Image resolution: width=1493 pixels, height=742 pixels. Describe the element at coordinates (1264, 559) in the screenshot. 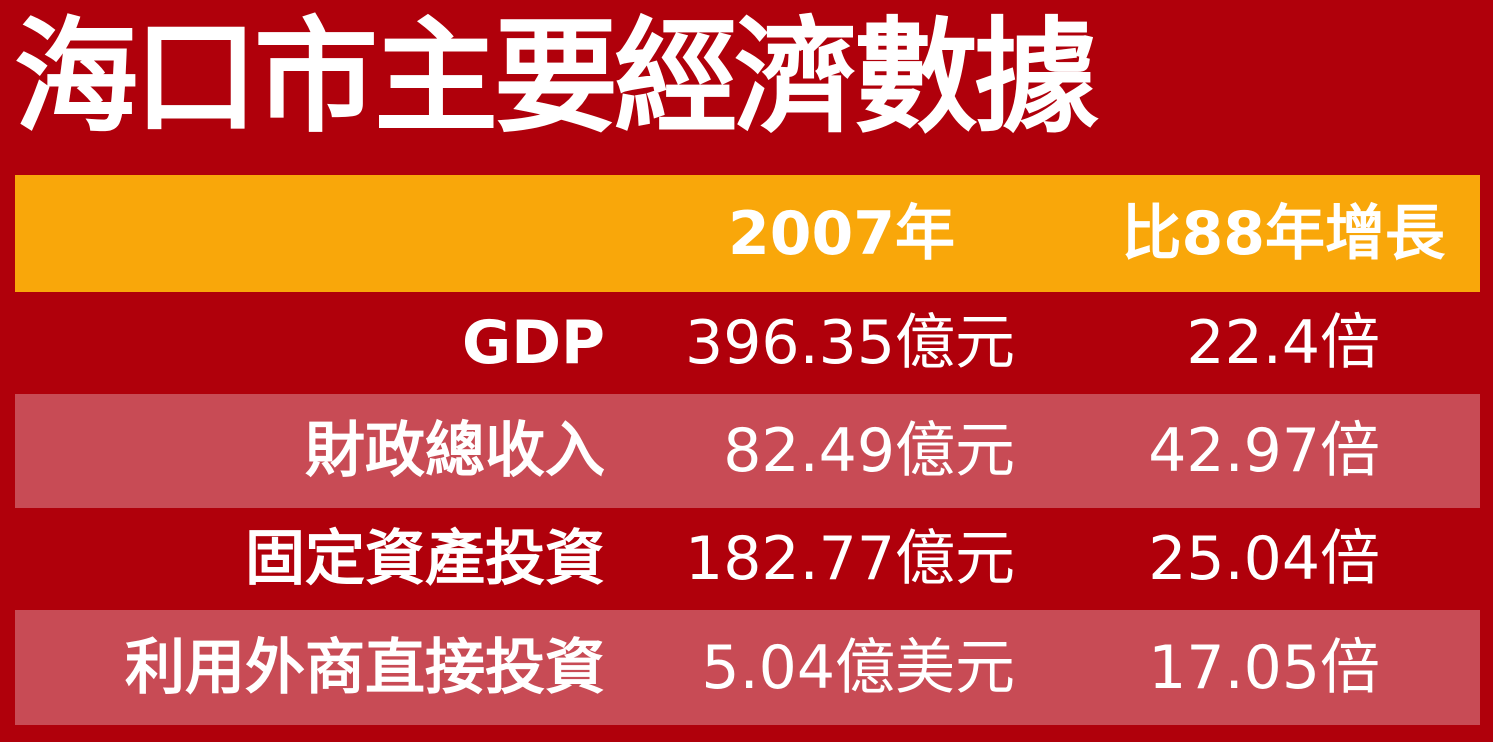

I see `cell-value: 25.04倍` at that location.